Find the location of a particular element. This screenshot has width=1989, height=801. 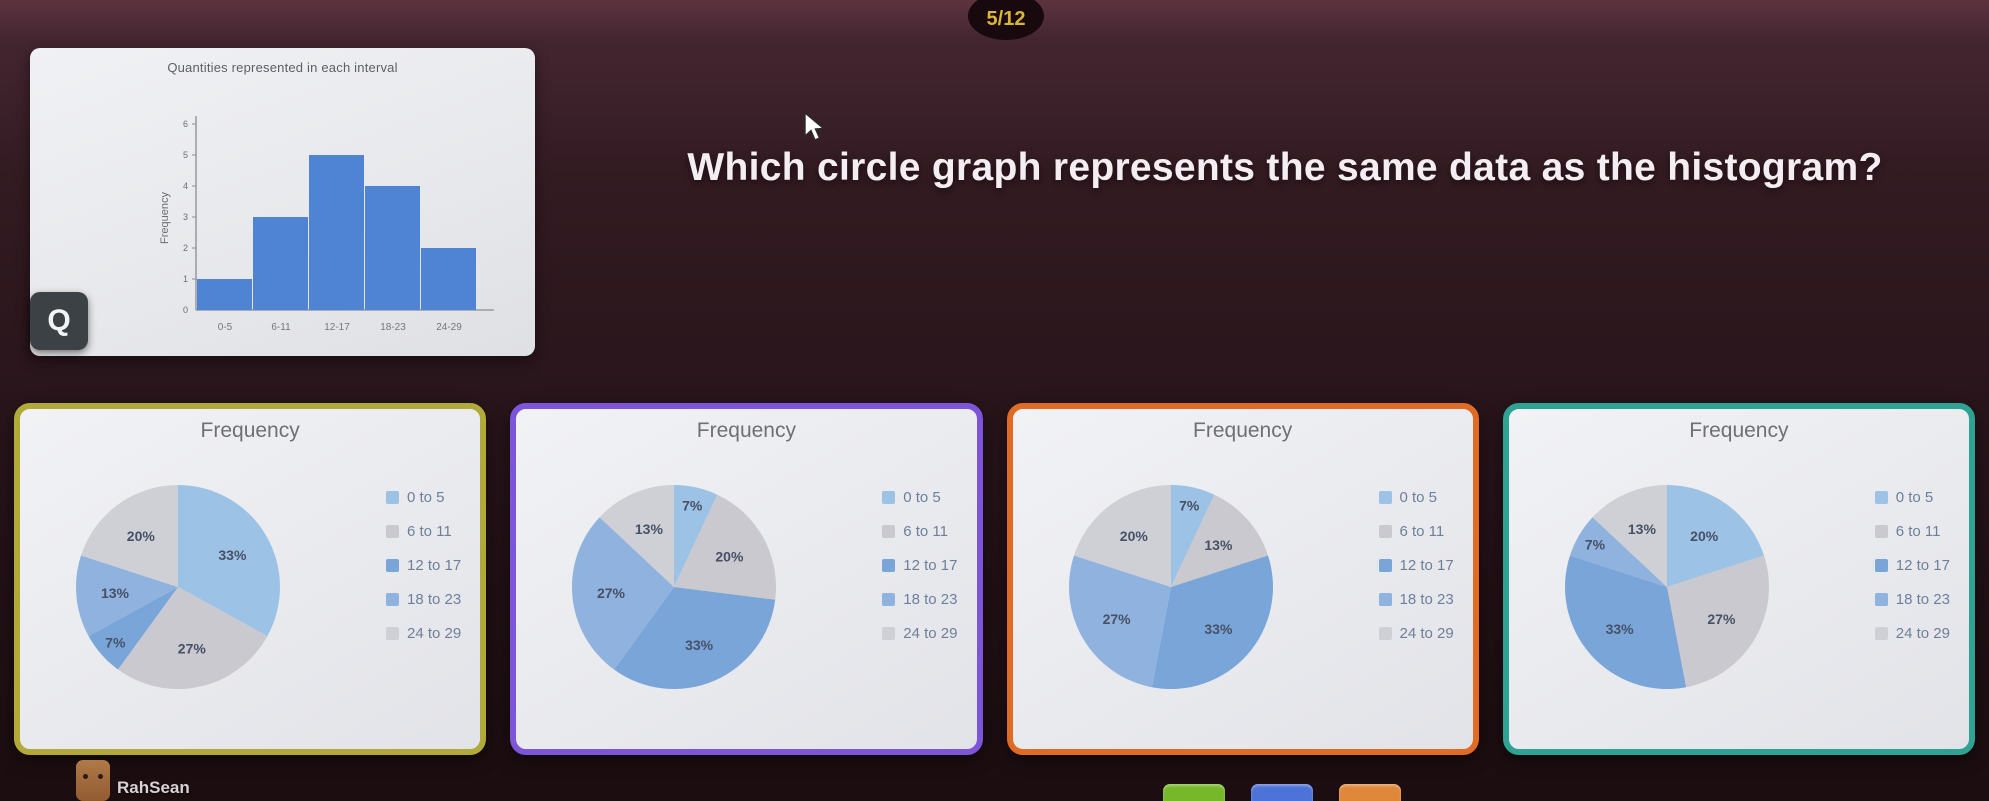

footer-green-button is located at coordinates (1194, 792).